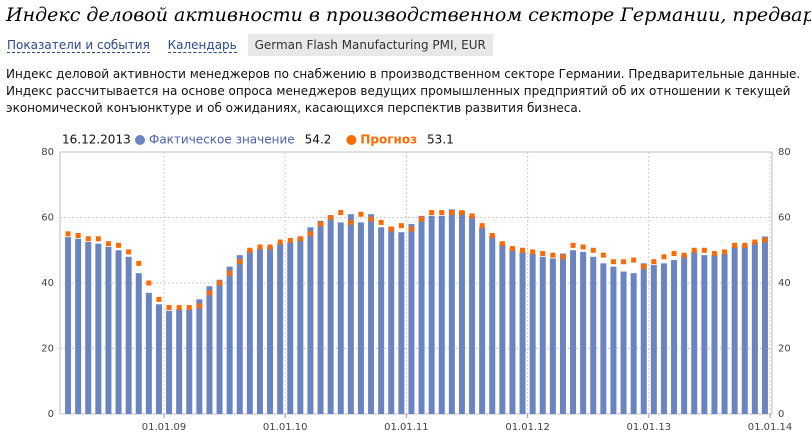 This screenshot has width=811, height=448. I want to click on y2-tick-label: 40, so click(784, 283).